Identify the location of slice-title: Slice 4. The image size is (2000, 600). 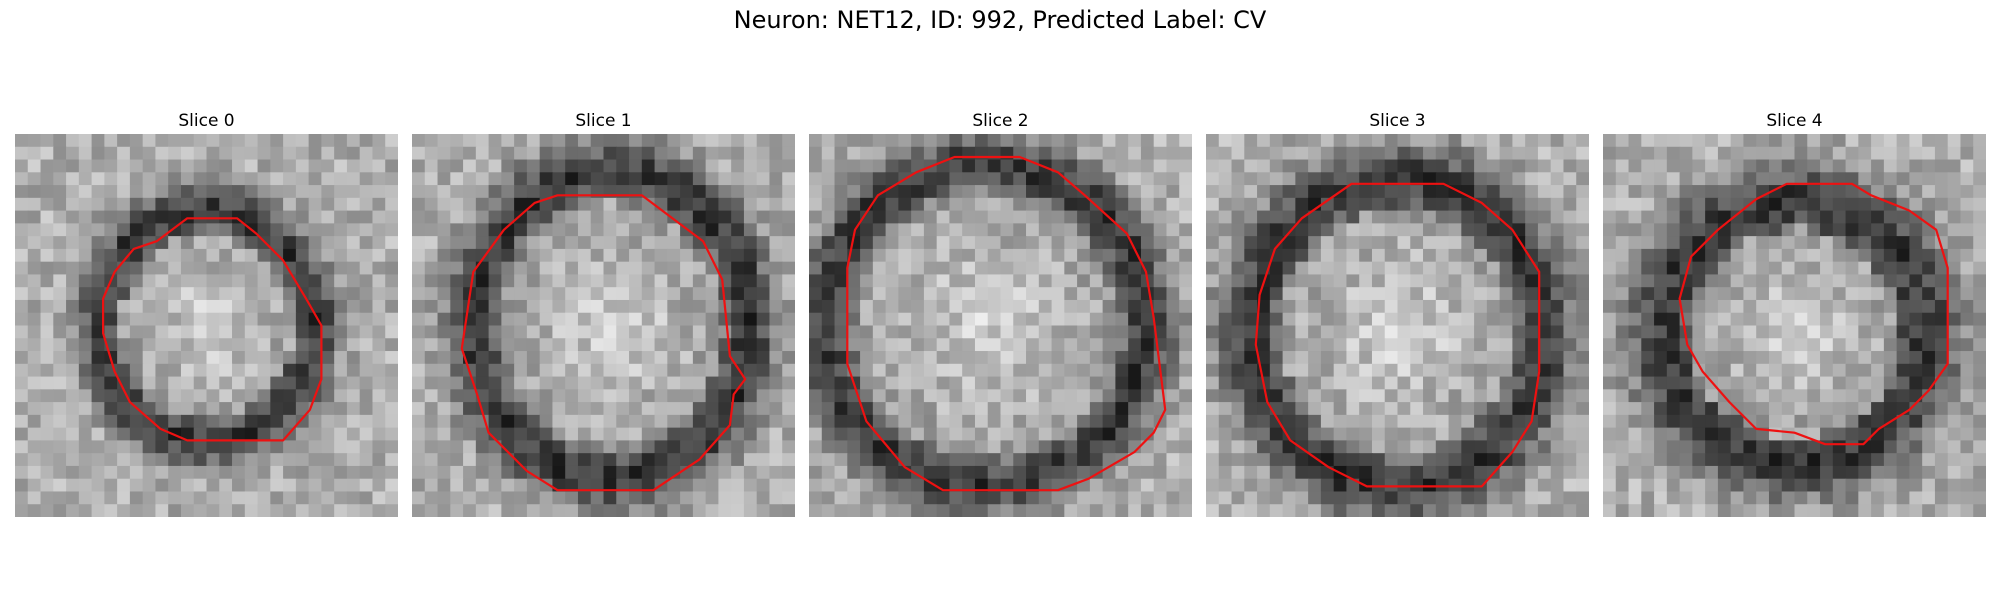
(1794, 121).